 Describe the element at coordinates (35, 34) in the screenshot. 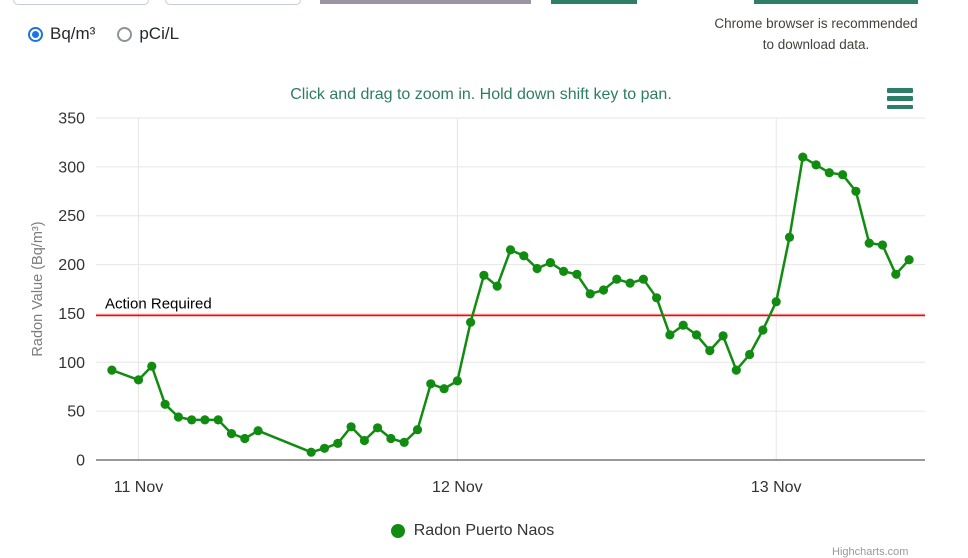

I see `radio-selected-icon` at that location.